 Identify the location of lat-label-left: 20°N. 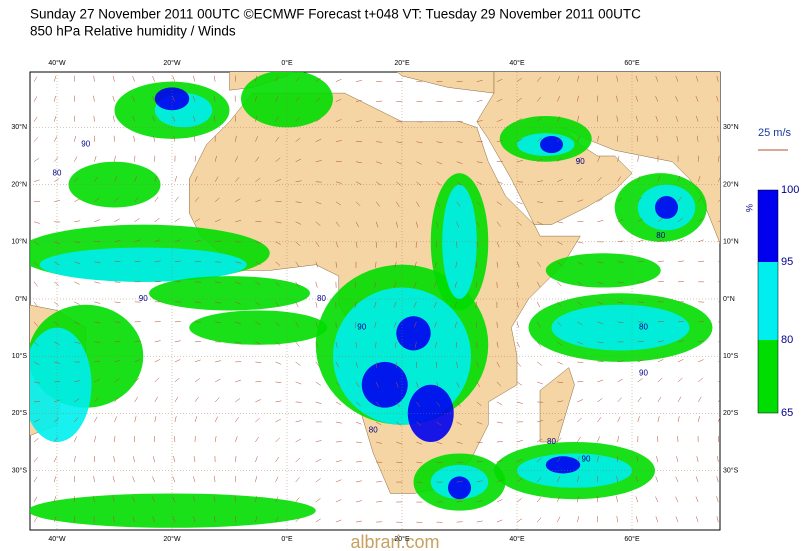
(19, 184).